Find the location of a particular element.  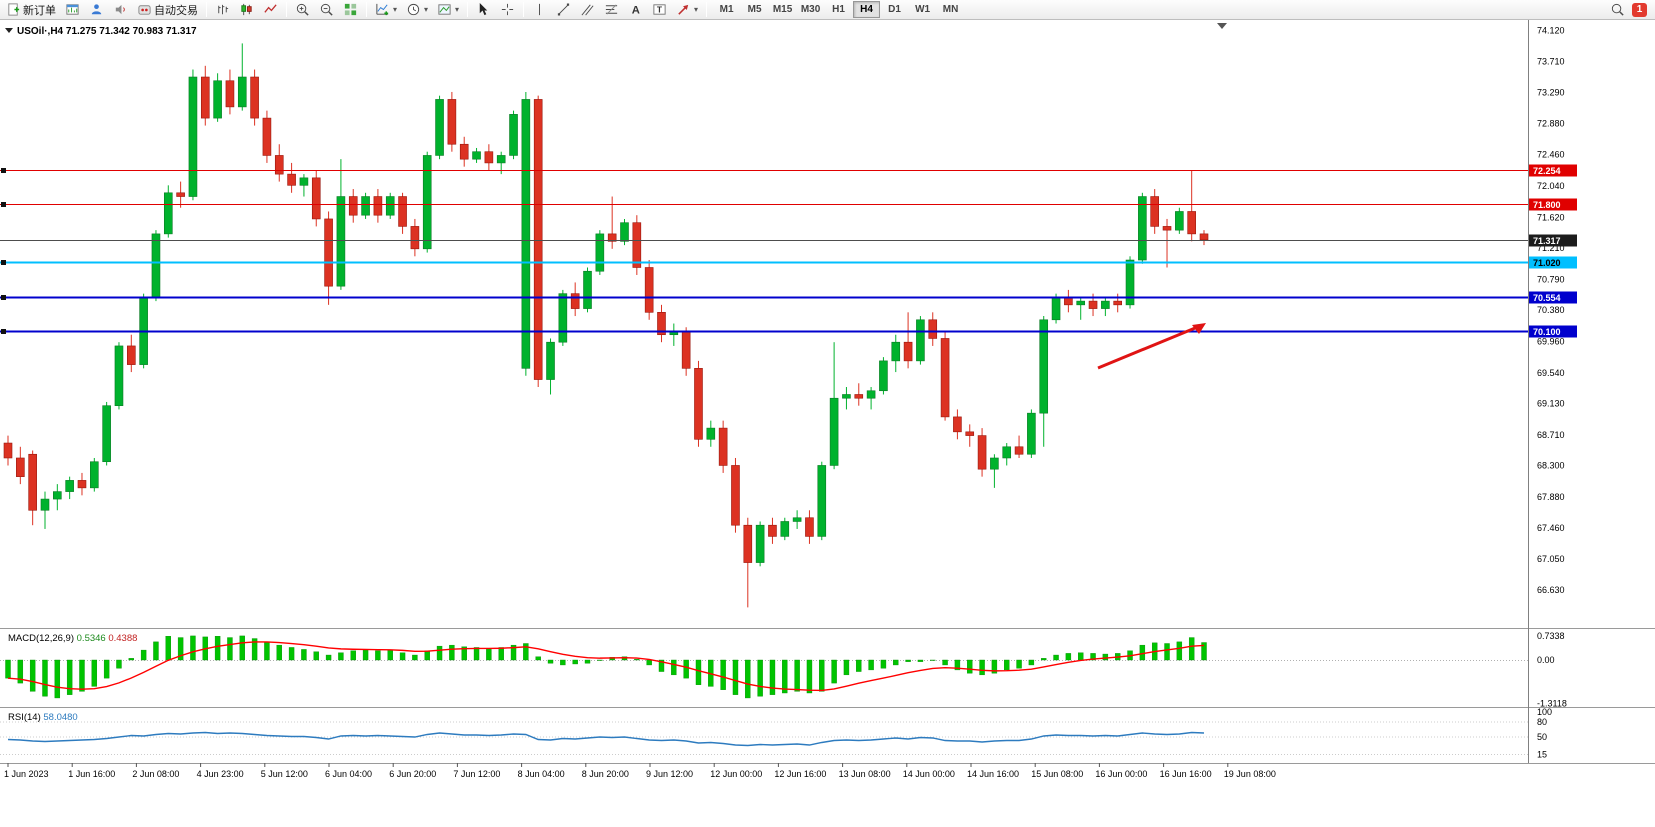

chevron-down-icon: ▾ is located at coordinates (457, 9).